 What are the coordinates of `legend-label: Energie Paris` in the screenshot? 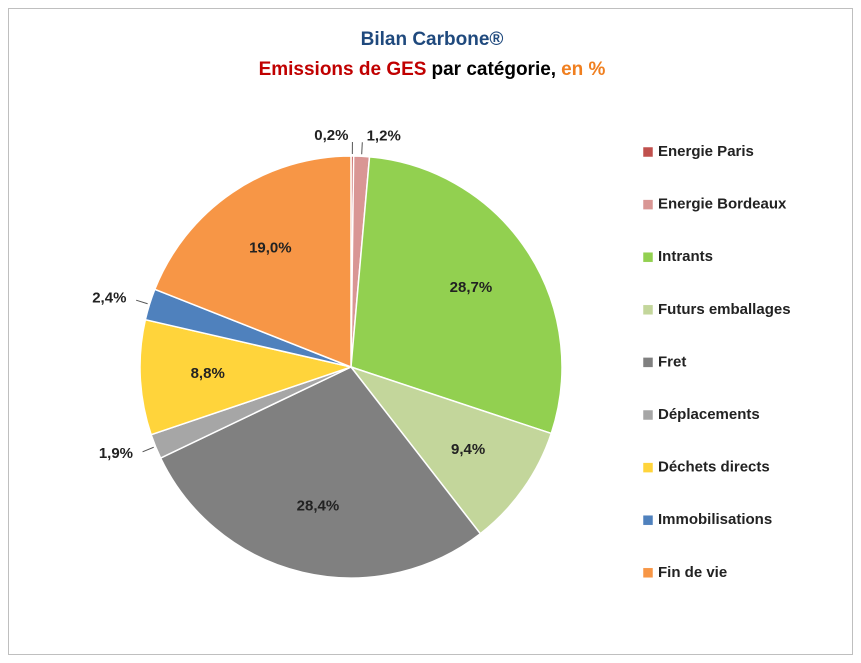 It's located at (706, 151).